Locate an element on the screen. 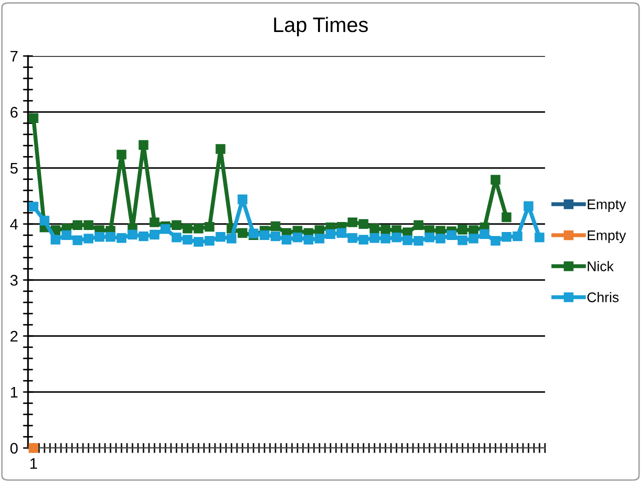  chart-title: Lap Times is located at coordinates (321, 26).